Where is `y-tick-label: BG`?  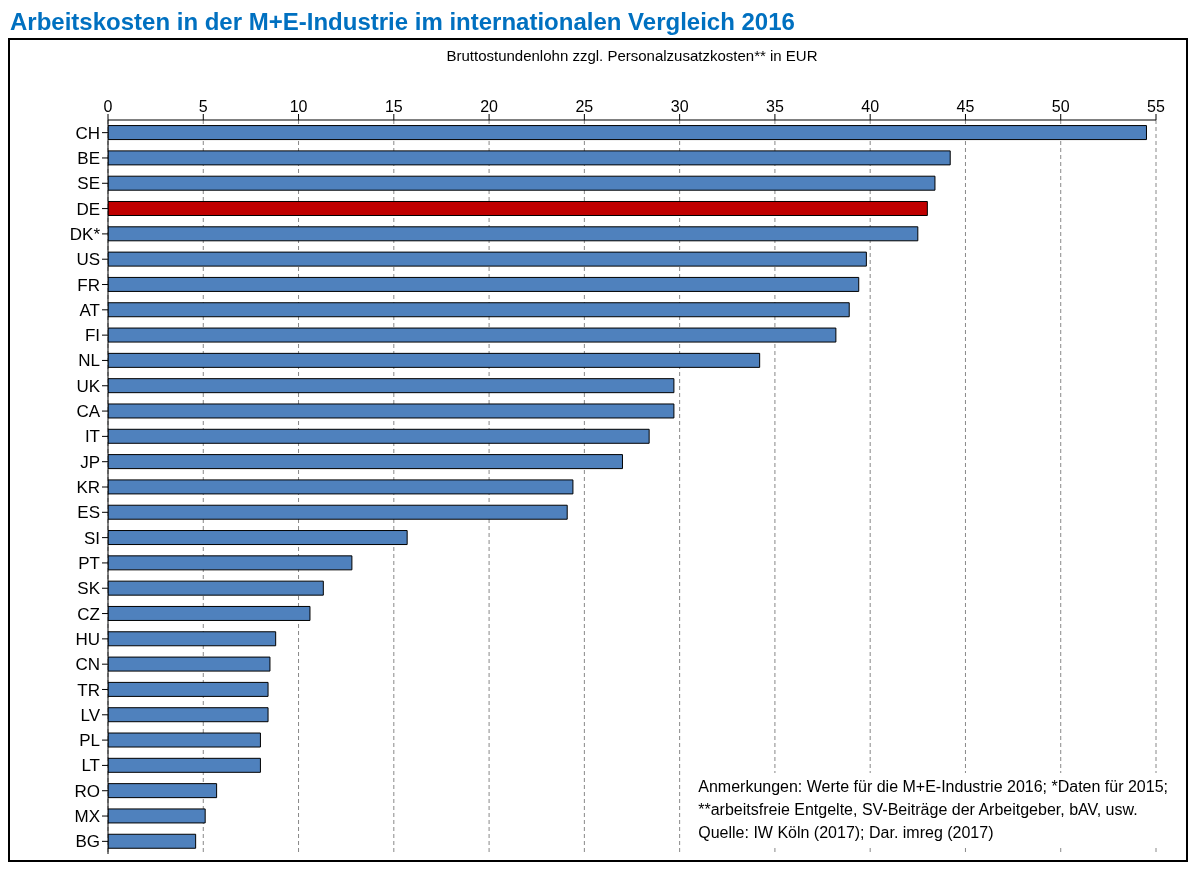
y-tick-label: BG is located at coordinates (87, 842).